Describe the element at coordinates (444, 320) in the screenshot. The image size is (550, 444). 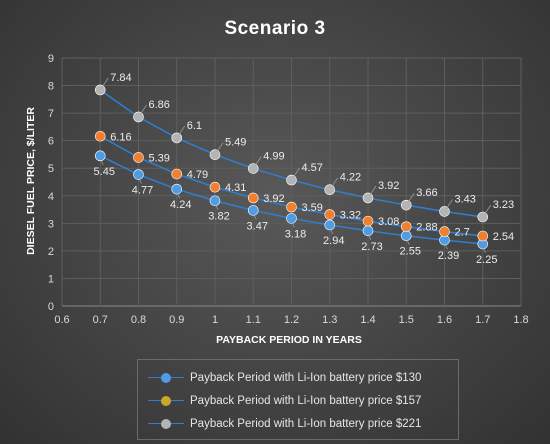
I see `x-tick-label: 1.6` at that location.